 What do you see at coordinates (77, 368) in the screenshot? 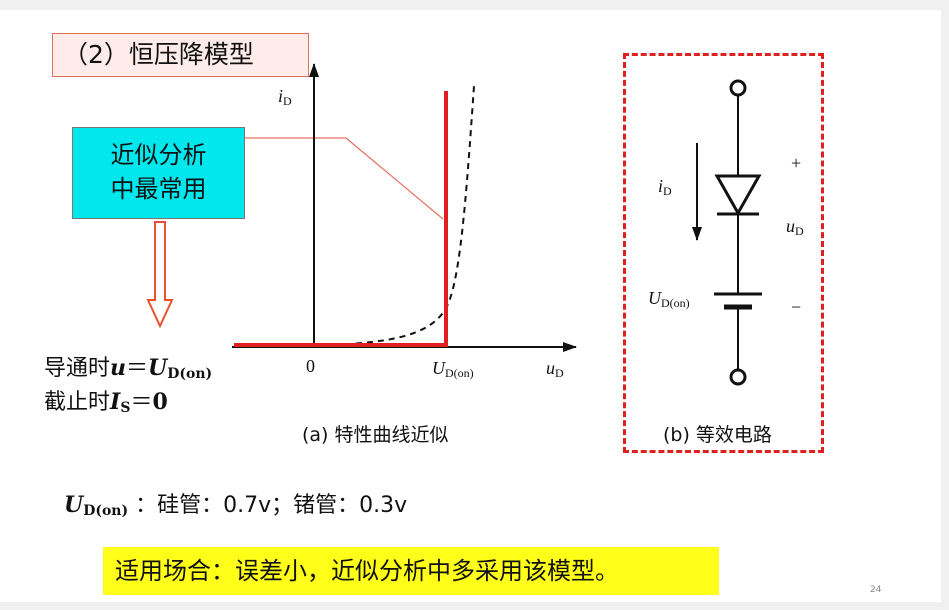
I see `state-on-prefix: 导通时` at bounding box center [77, 368].